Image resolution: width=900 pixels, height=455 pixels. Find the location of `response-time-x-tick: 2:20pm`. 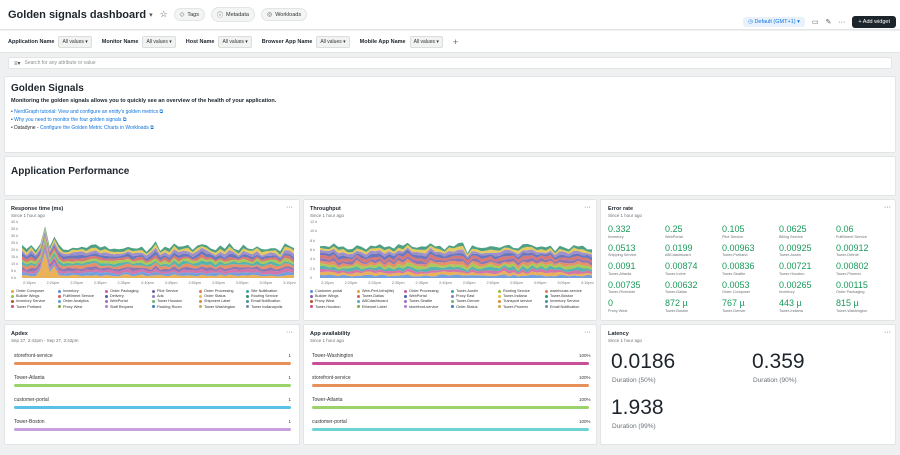

response-time-x-tick: 2:20pm is located at coordinates (53, 283).